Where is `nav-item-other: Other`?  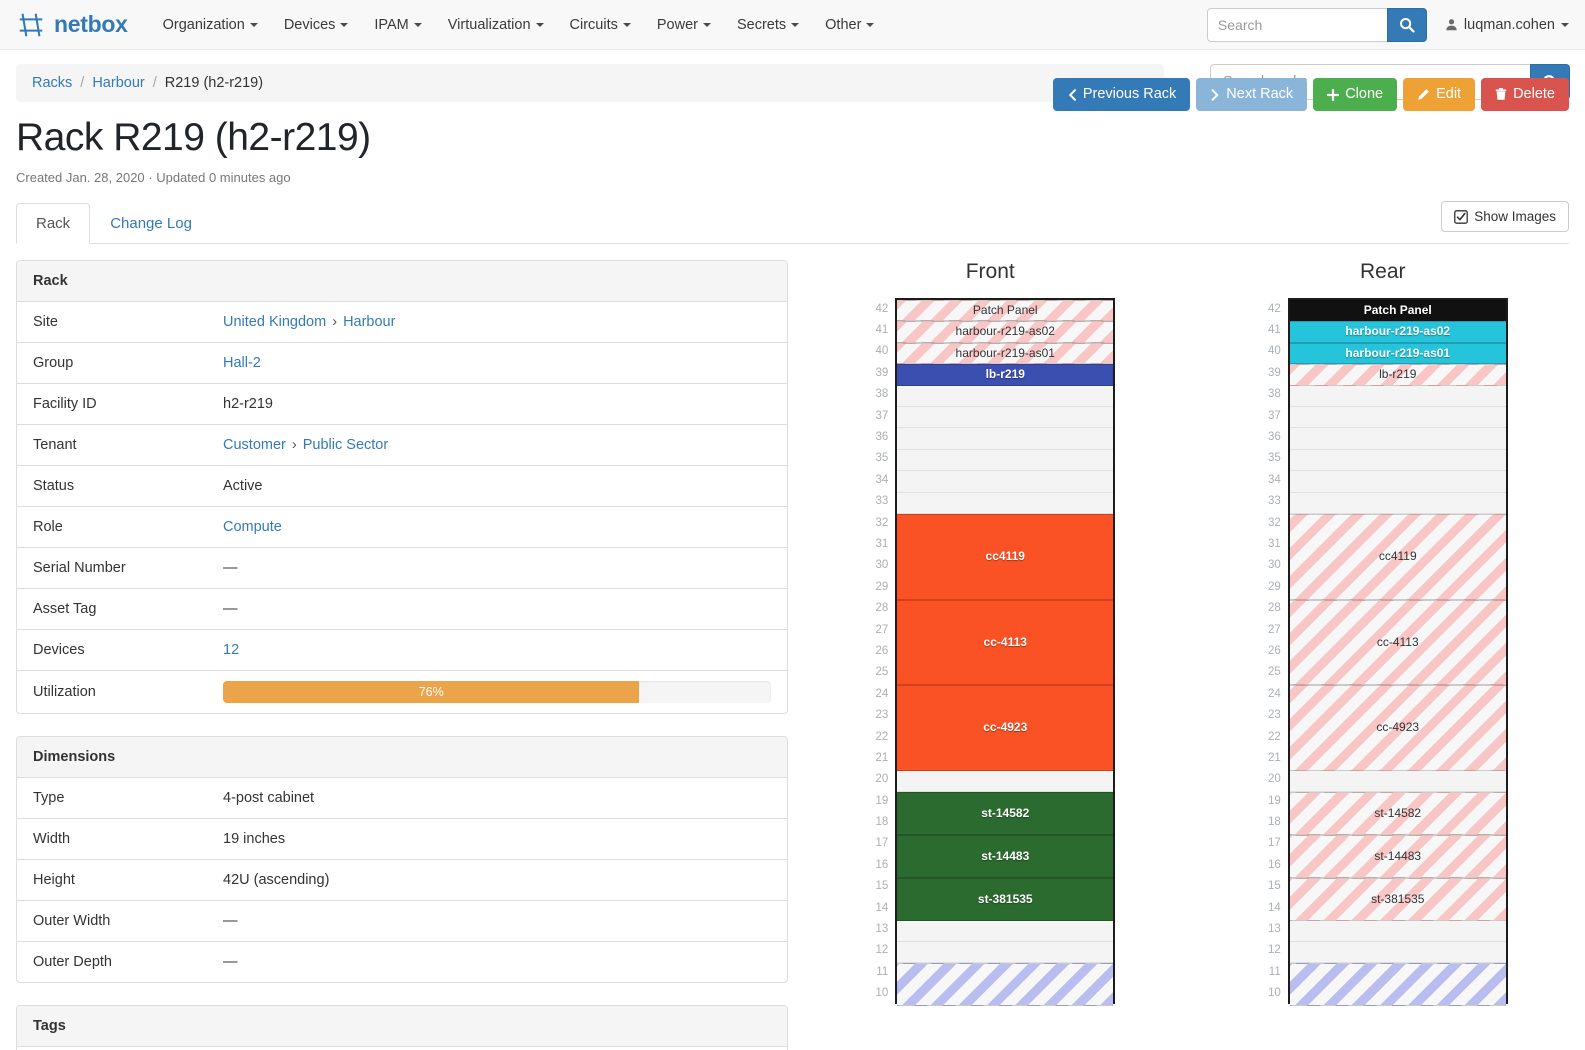
nav-item-other: Other is located at coordinates (849, 25).